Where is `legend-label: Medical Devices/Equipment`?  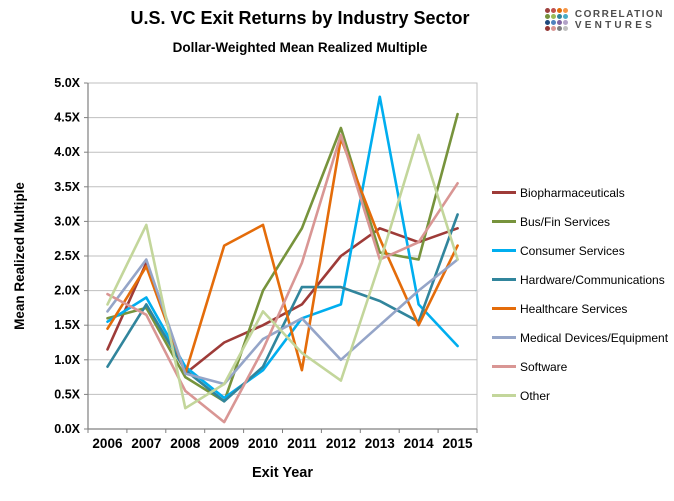
legend-label: Medical Devices/Equipment is located at coordinates (594, 337).